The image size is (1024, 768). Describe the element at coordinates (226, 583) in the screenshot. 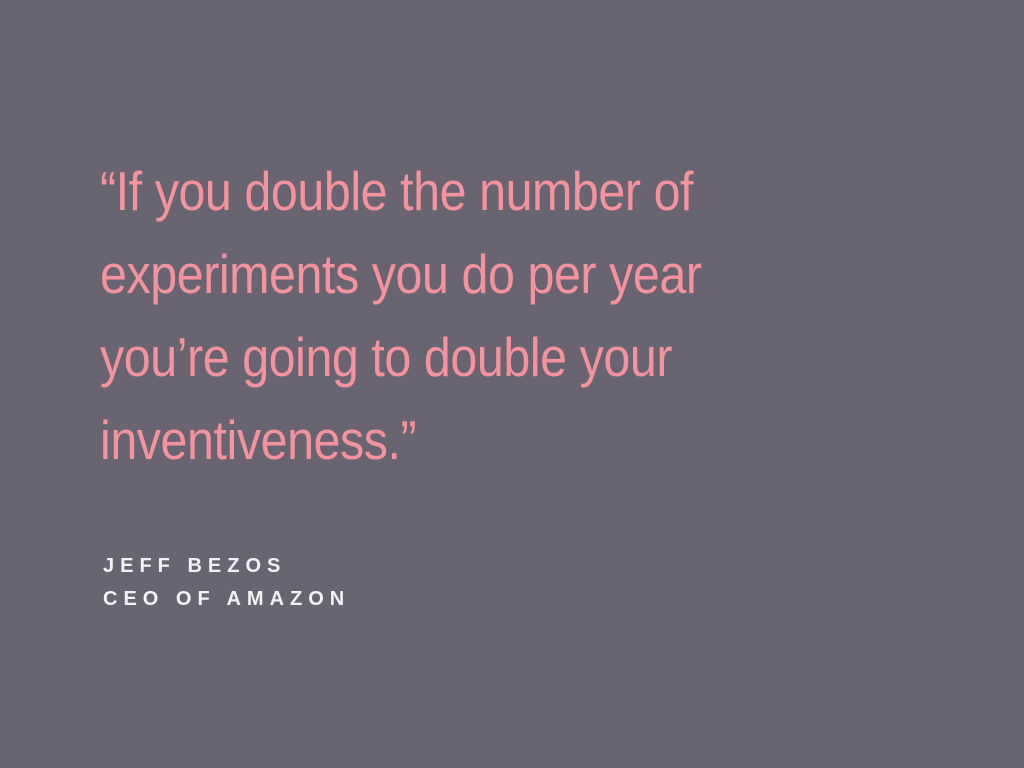

I see `attribution: JEFF BEZOS CEO OF AMAZON` at that location.